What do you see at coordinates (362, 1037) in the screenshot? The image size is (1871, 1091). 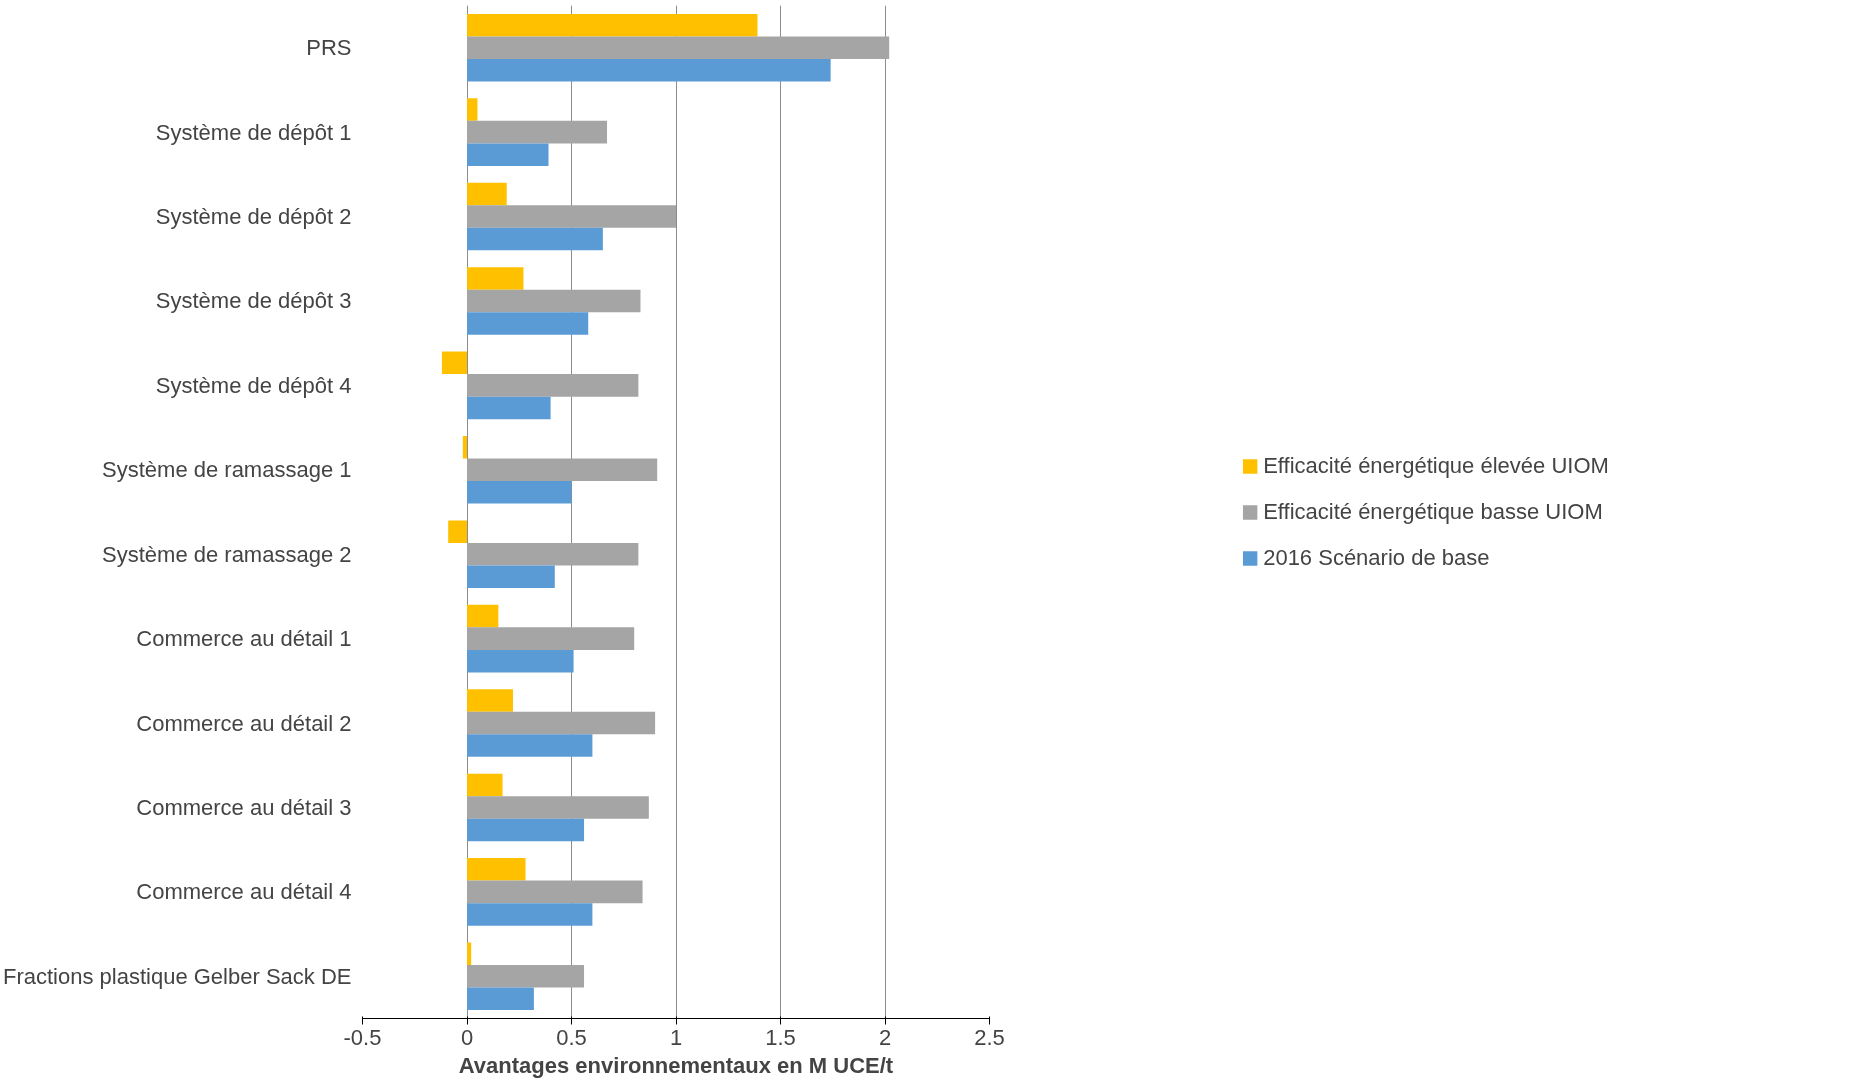 I see `x-tick-label: -0.5` at bounding box center [362, 1037].